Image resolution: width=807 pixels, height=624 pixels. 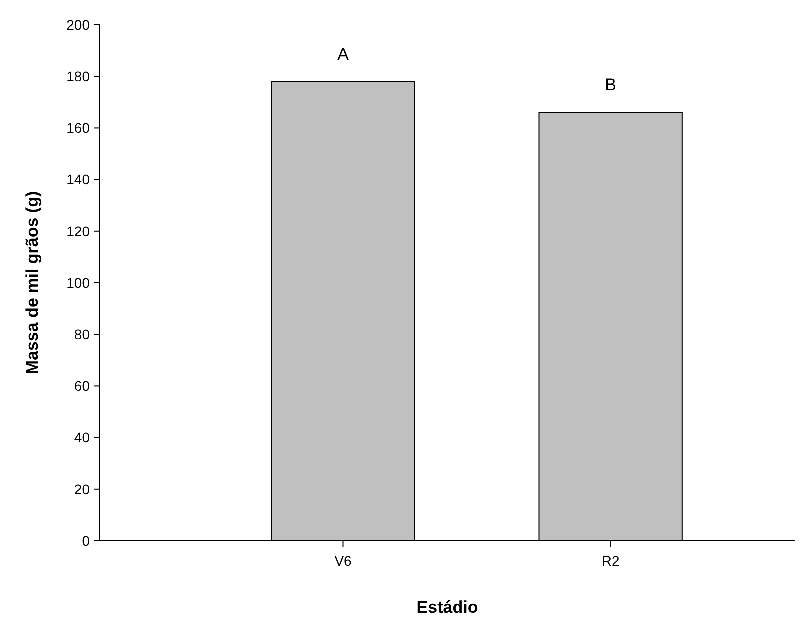 I want to click on y-tick-label: 160, so click(x=78, y=128).